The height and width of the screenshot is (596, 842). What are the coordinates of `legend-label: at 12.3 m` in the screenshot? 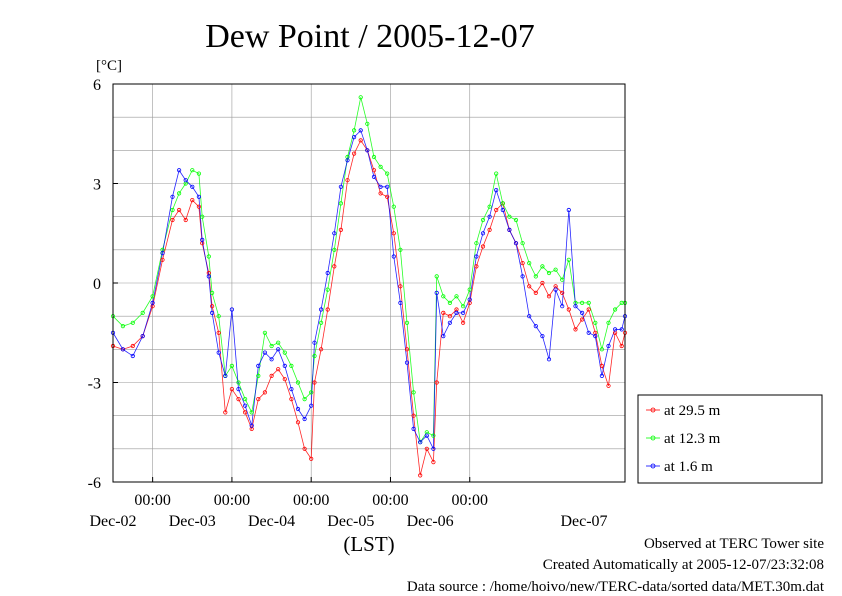 It's located at (692, 439).